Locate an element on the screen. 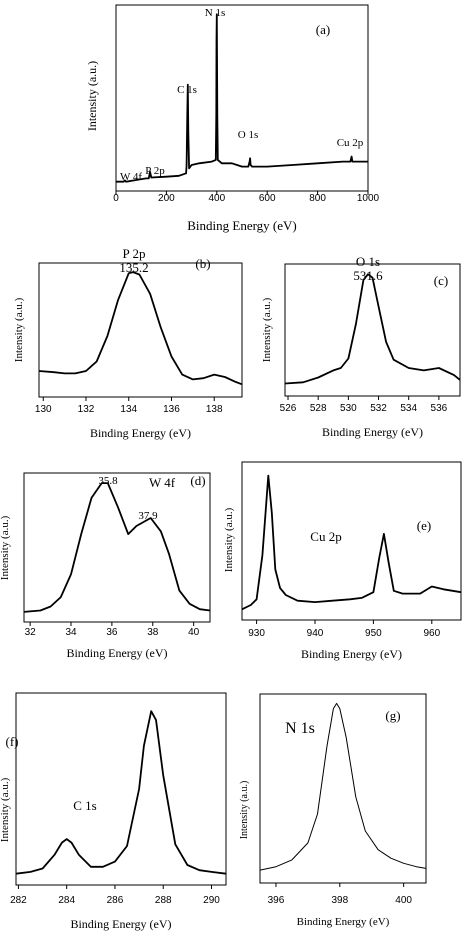 This screenshot has width=474, height=935. x-tick-label: 530 is located at coordinates (348, 408).